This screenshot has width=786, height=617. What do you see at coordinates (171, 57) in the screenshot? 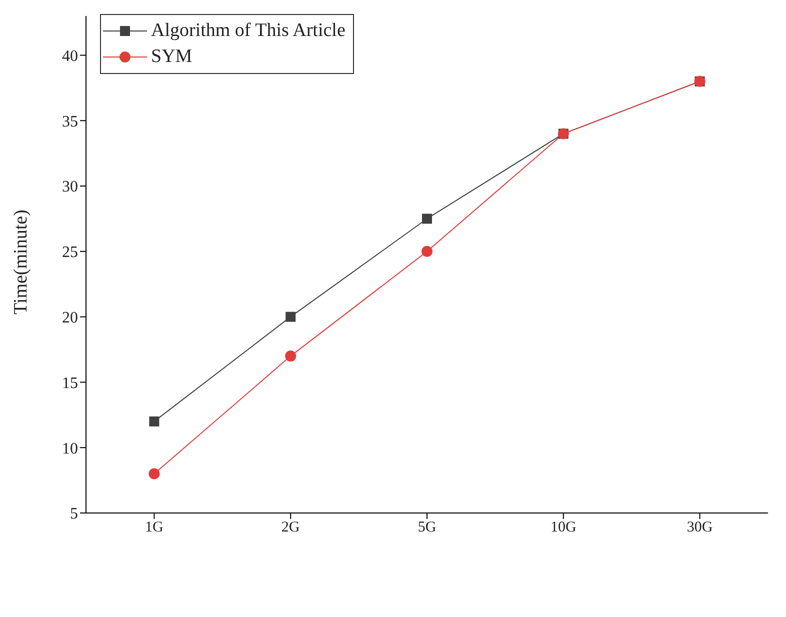
I see `legend-label: SYM` at bounding box center [171, 57].